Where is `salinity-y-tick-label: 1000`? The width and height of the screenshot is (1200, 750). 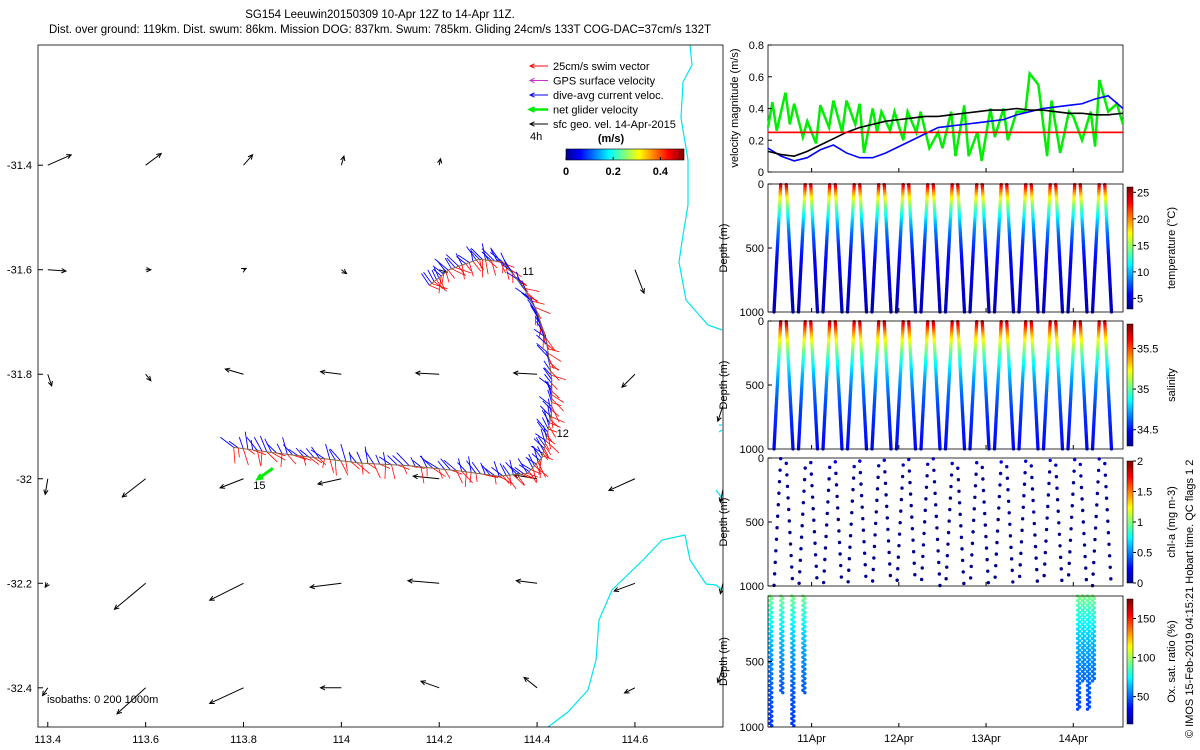
salinity-y-tick-label: 1000 is located at coordinates (752, 450).